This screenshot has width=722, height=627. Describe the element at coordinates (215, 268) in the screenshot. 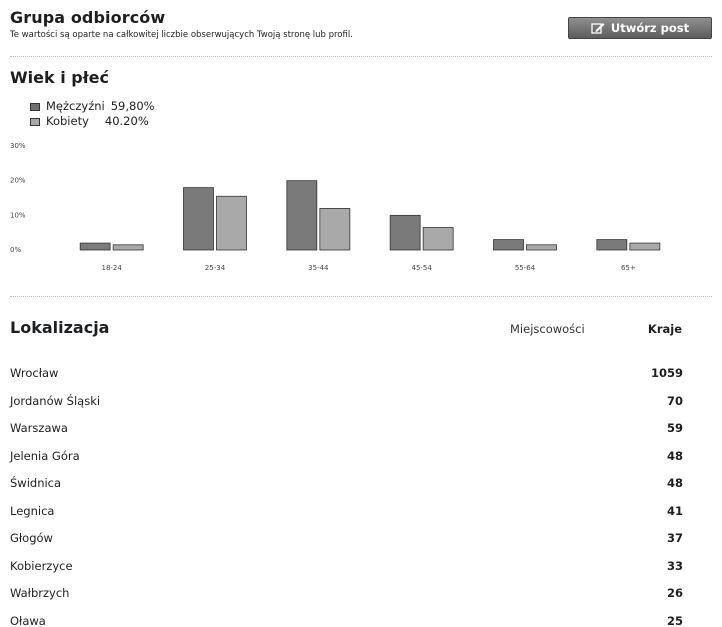

I see `x-tick-label: 25-34` at that location.